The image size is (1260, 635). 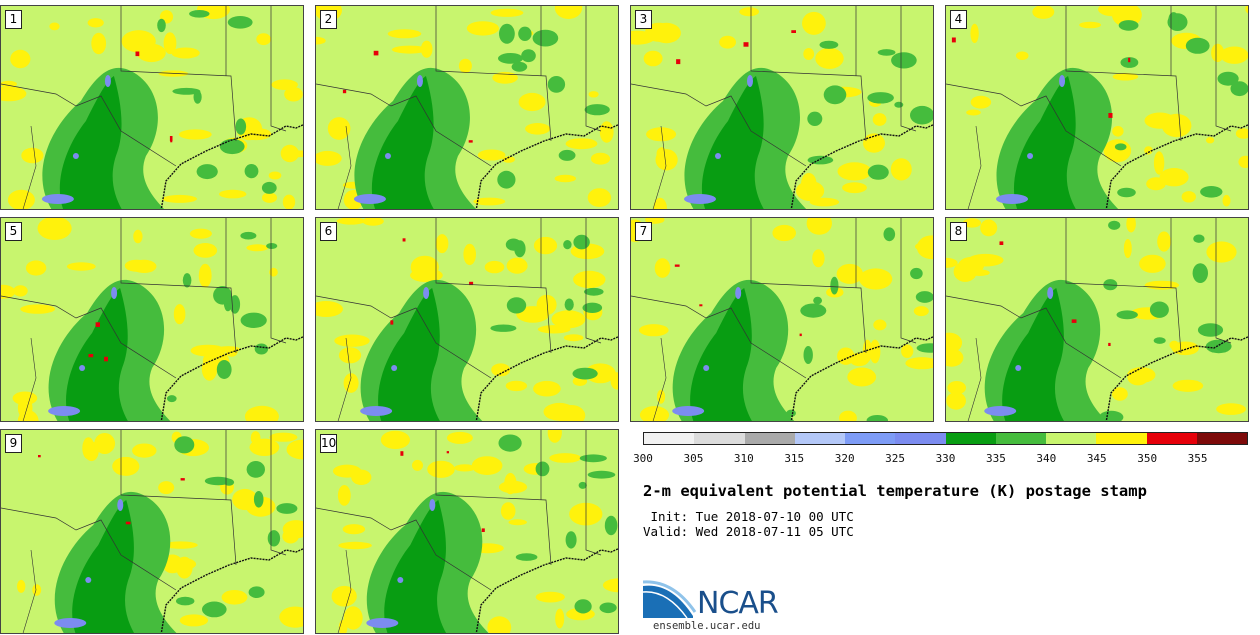 What do you see at coordinates (1096, 458) in the screenshot?
I see `colorbar-tick-label: 345` at bounding box center [1096, 458].